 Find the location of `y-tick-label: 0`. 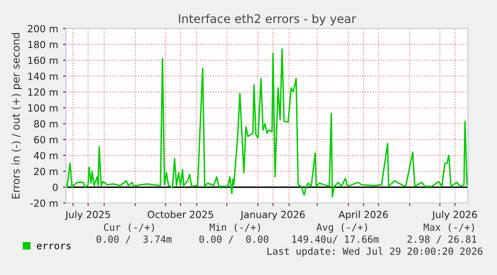

y-tick-label: 0 is located at coordinates (55, 187).